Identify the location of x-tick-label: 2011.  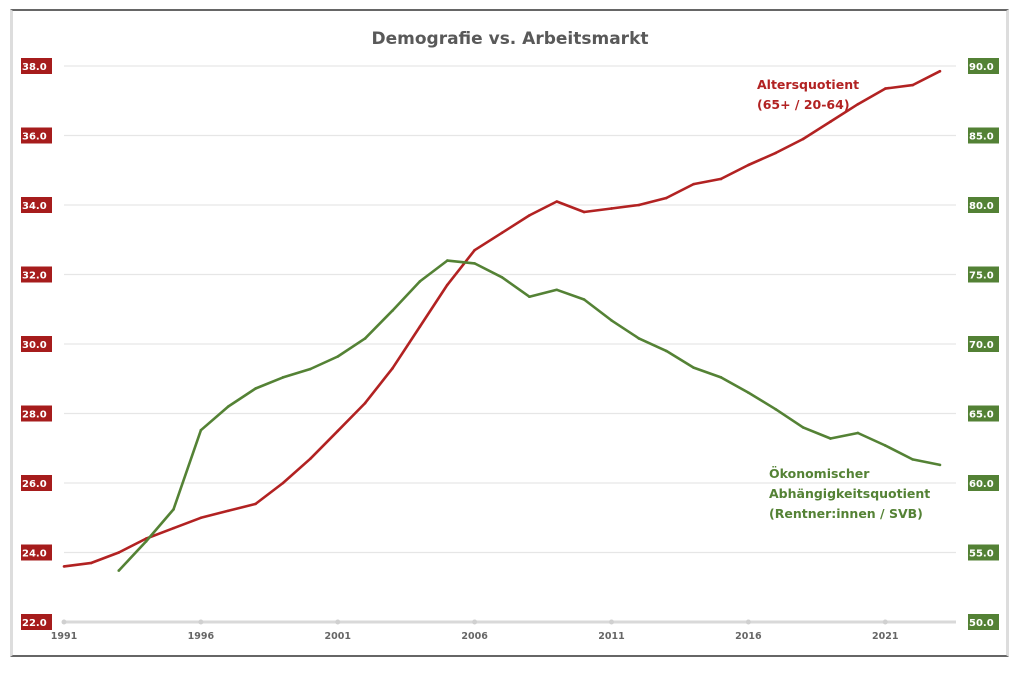
(611, 636).